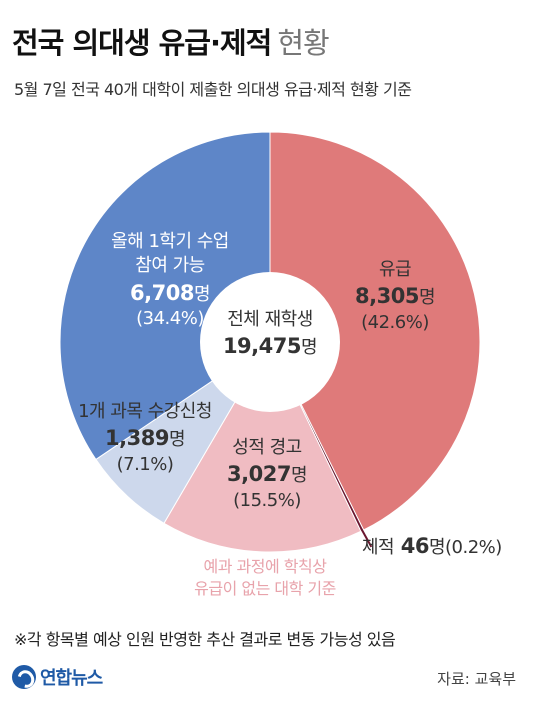 Image resolution: width=538 pixels, height=701 pixels. I want to click on attending-count: 6,708, so click(162, 292).